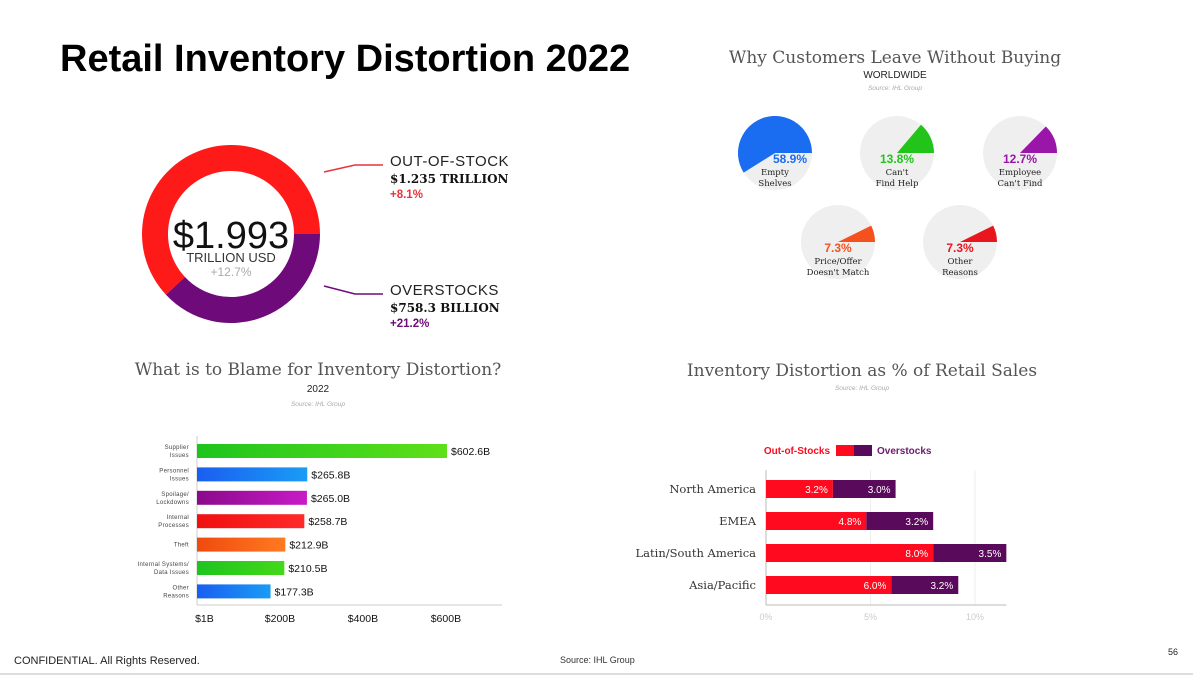 Image resolution: width=1193 pixels, height=677 pixels. What do you see at coordinates (904, 451) in the screenshot?
I see `legend-overstocks: Overstocks` at bounding box center [904, 451].